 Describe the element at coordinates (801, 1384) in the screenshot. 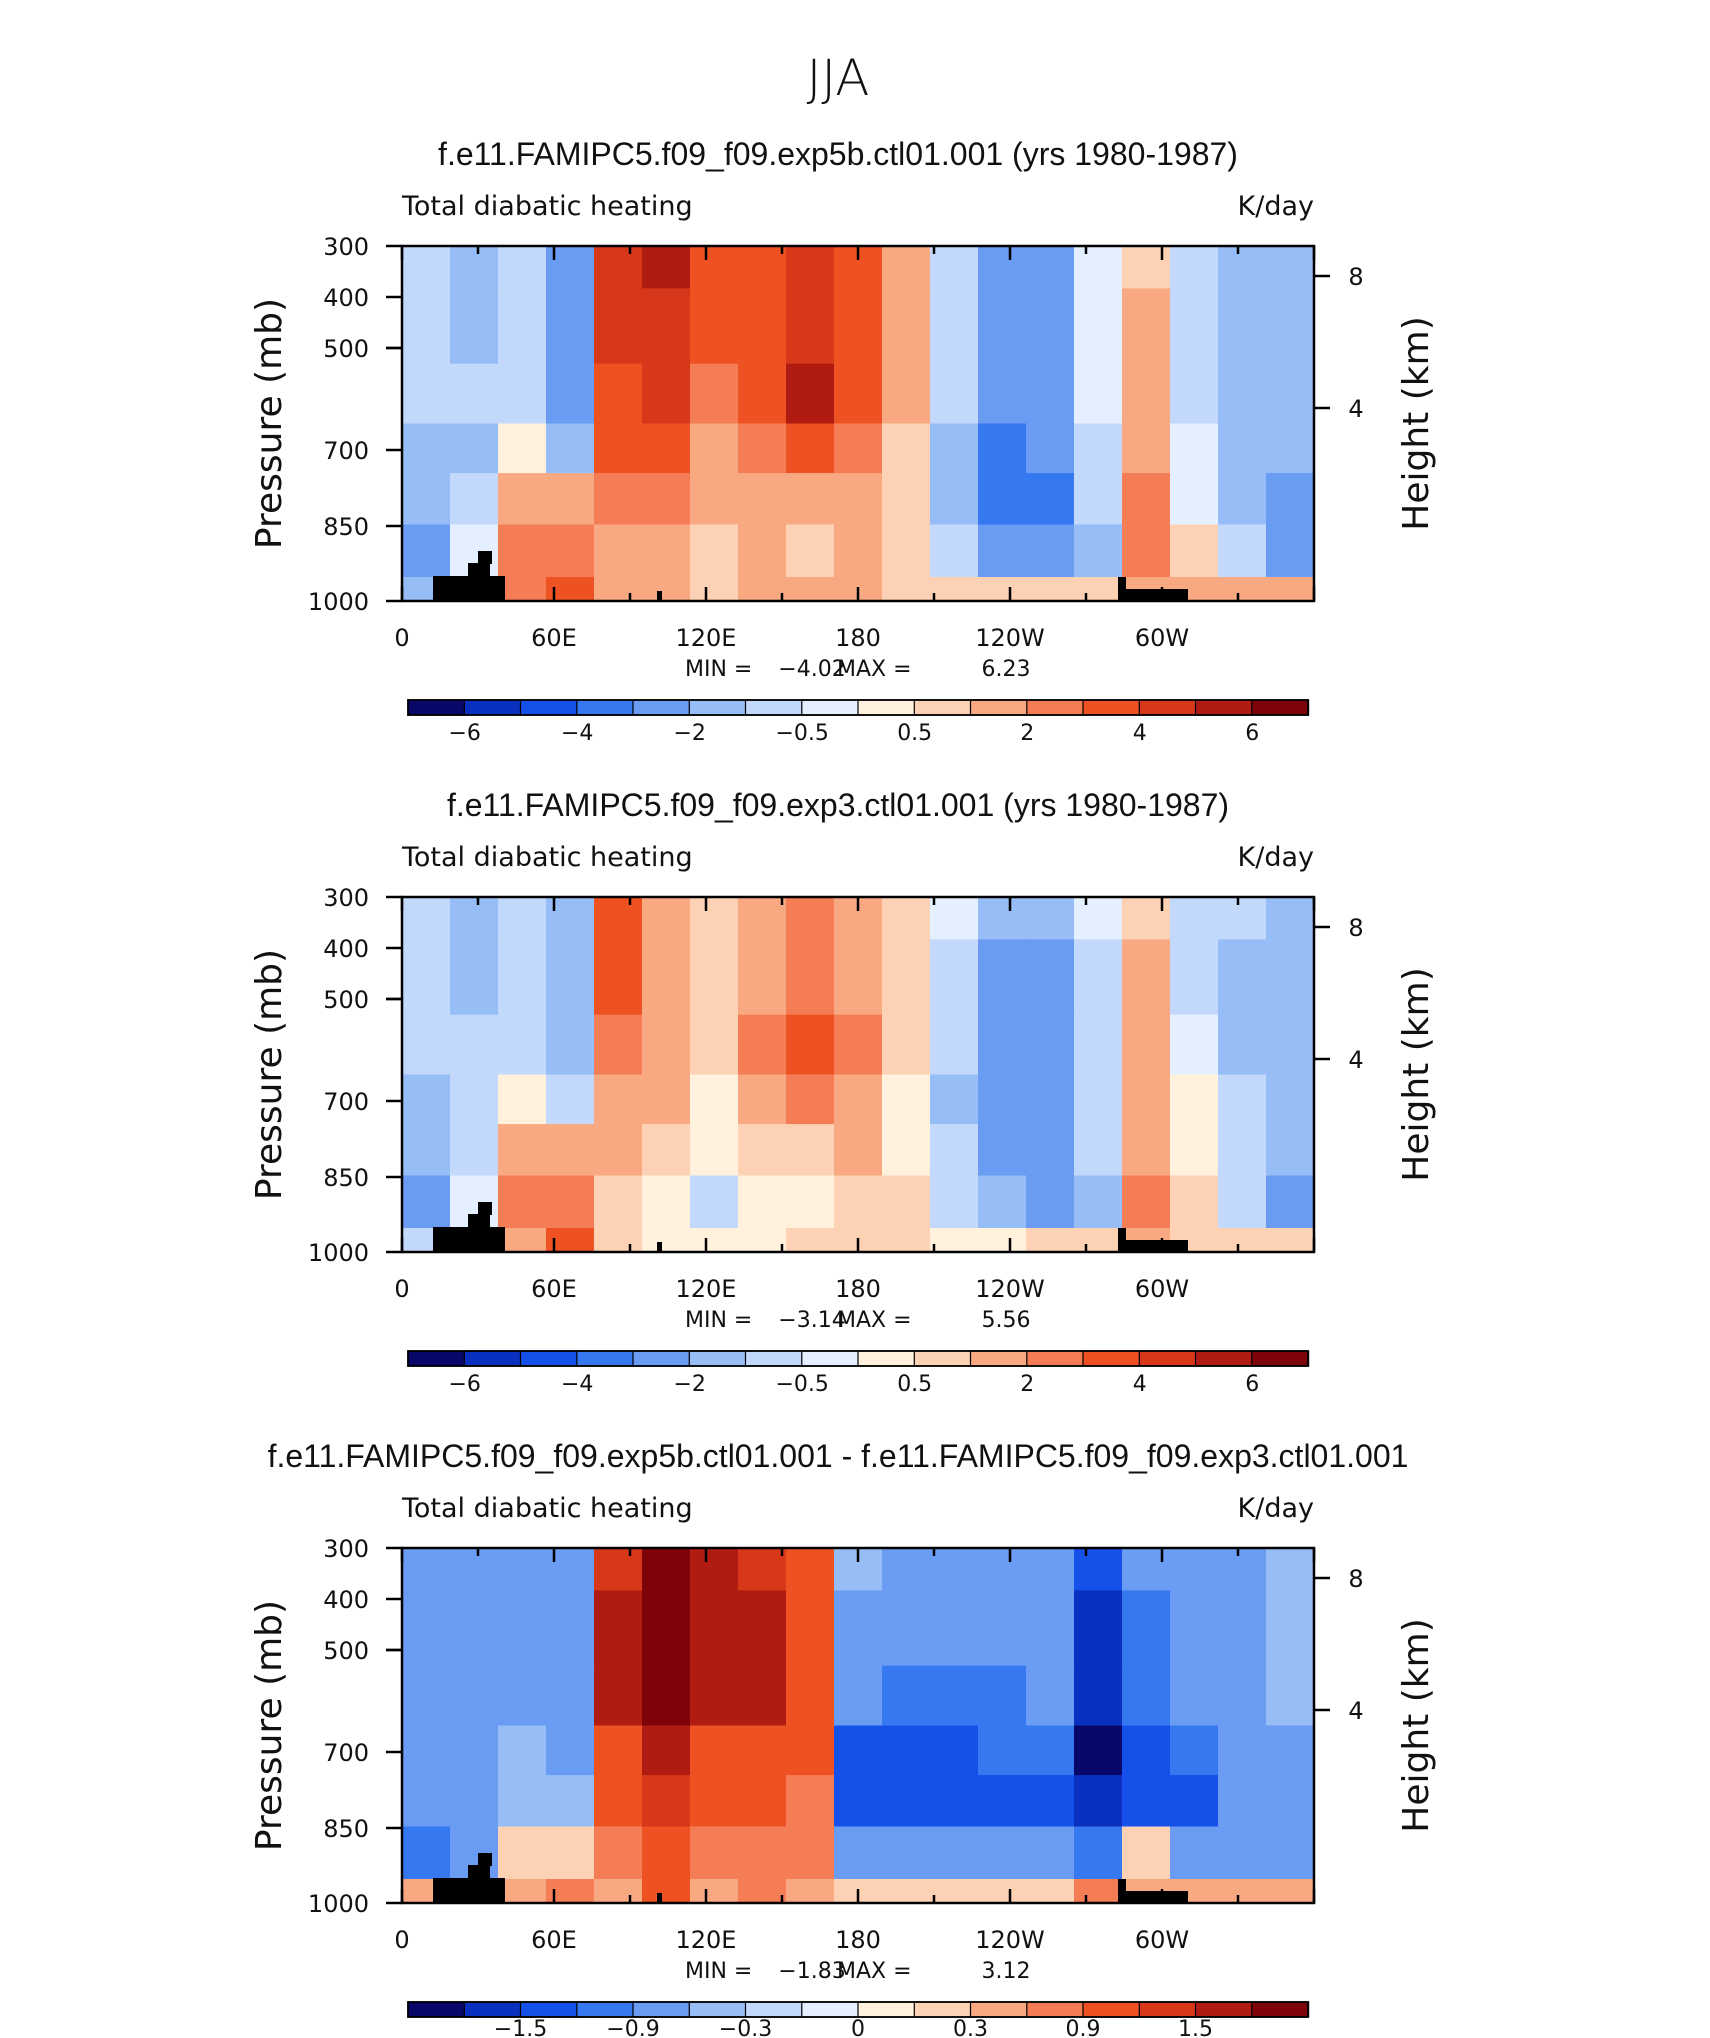

I see `colorbar-label: −0.5` at that location.